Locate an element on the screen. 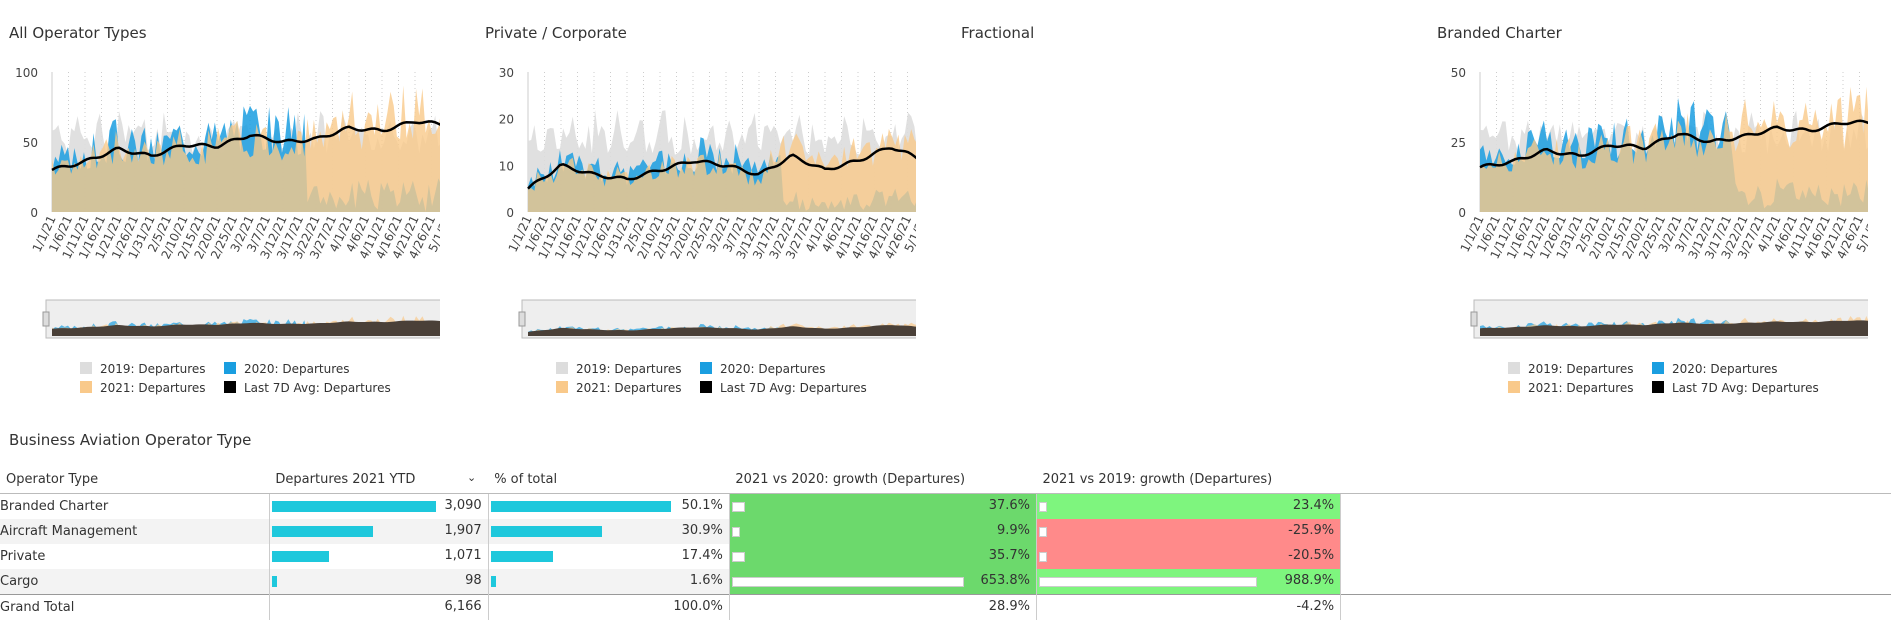  cell-growth-2019: 988.9% is located at coordinates (1189, 582).